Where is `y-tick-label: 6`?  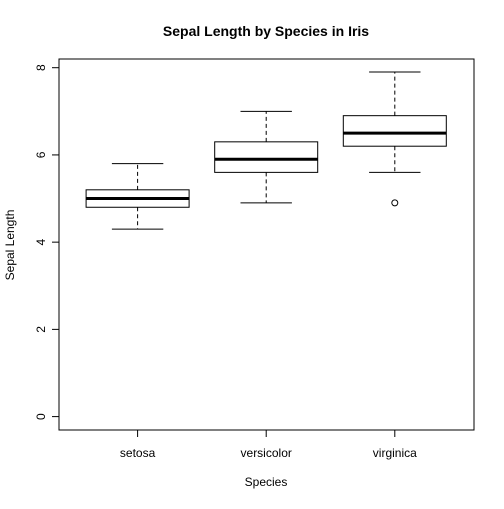
y-tick-label: 6 is located at coordinates (41, 154).